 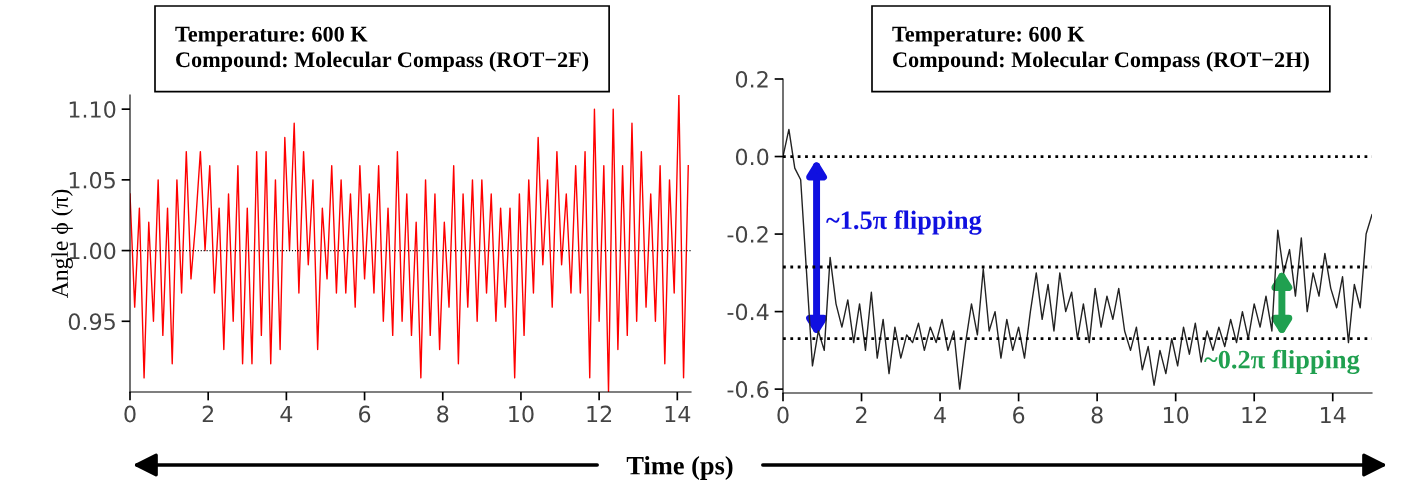 What do you see at coordinates (748, 389) in the screenshot?
I see `y-tick-label: -0.6` at bounding box center [748, 389].